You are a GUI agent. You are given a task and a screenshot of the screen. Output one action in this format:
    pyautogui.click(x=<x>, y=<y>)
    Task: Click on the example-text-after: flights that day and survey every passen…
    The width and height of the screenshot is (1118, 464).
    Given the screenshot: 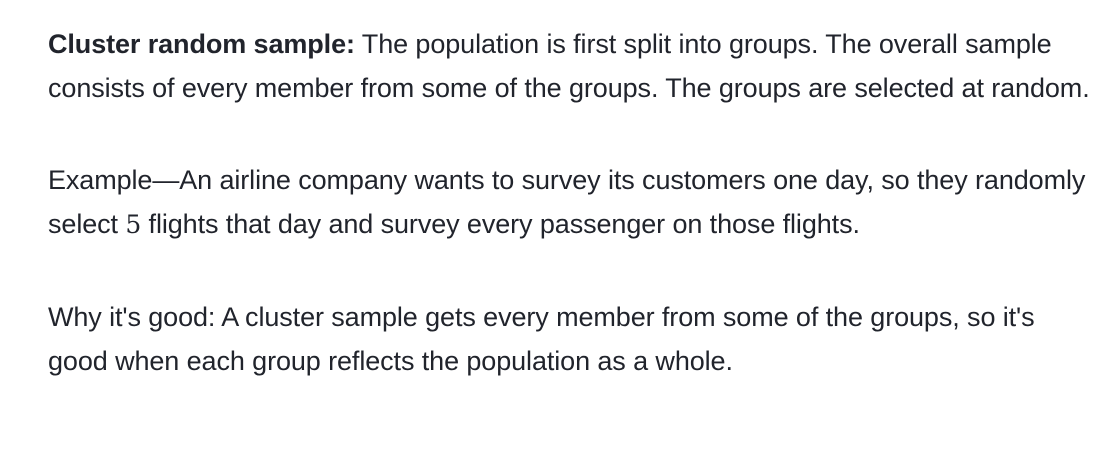 What is the action you would take?
    pyautogui.click(x=500, y=224)
    